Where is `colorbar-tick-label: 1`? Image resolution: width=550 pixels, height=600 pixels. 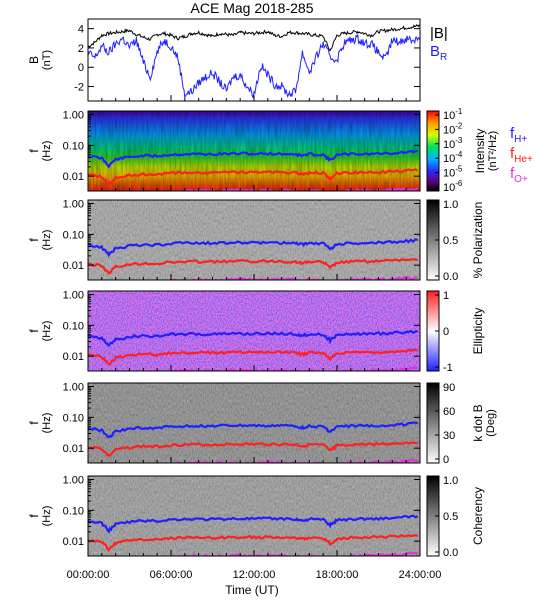
colorbar-tick-label: 1 is located at coordinates (446, 296).